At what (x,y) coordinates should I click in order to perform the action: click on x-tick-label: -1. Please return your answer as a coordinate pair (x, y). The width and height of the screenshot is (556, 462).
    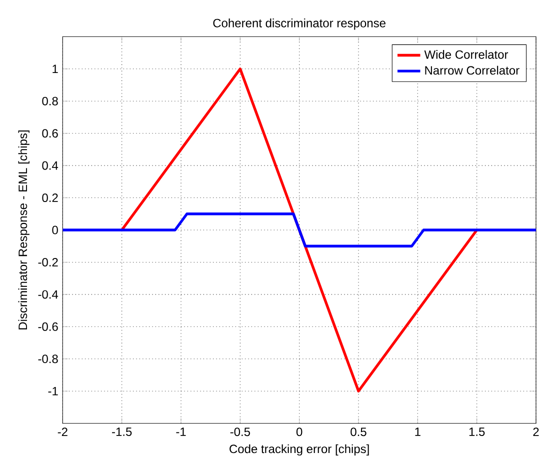
    Looking at the image, I should click on (181, 432).